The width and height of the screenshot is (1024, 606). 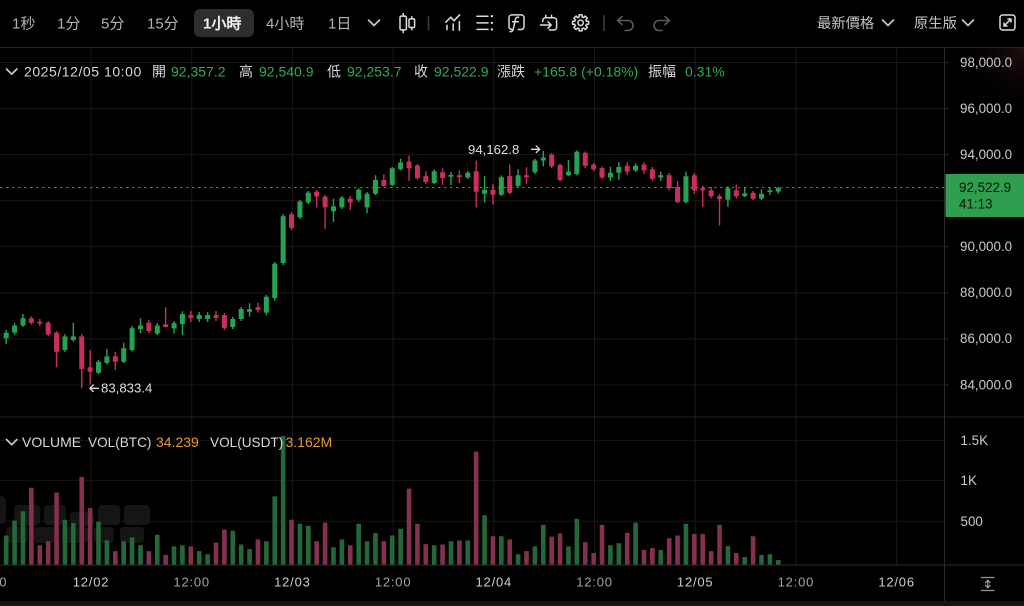 I want to click on svg-text: 原生版, so click(x=935, y=23).